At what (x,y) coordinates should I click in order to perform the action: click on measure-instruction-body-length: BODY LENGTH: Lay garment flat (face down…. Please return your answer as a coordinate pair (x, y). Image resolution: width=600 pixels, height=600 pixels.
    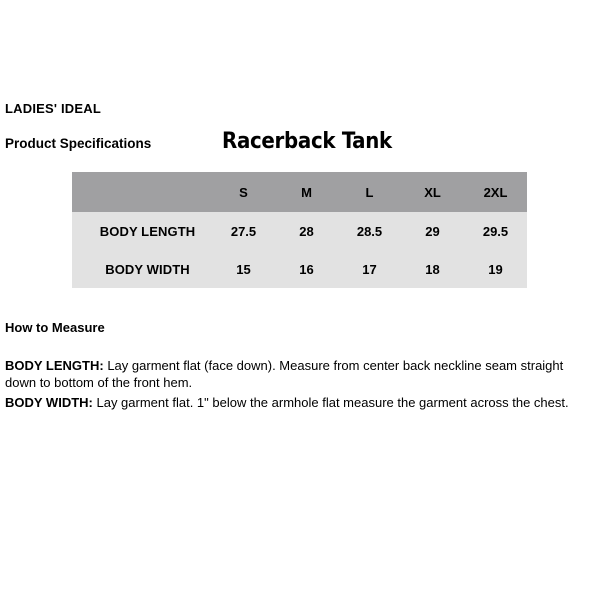
    Looking at the image, I should click on (301, 374).